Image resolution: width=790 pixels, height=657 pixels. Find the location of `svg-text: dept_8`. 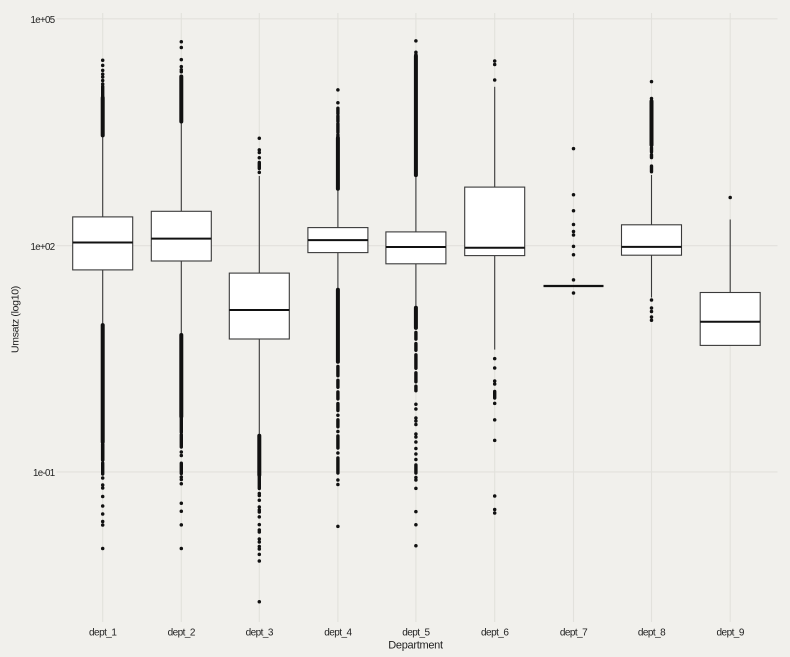

svg-text: dept_8 is located at coordinates (652, 633).